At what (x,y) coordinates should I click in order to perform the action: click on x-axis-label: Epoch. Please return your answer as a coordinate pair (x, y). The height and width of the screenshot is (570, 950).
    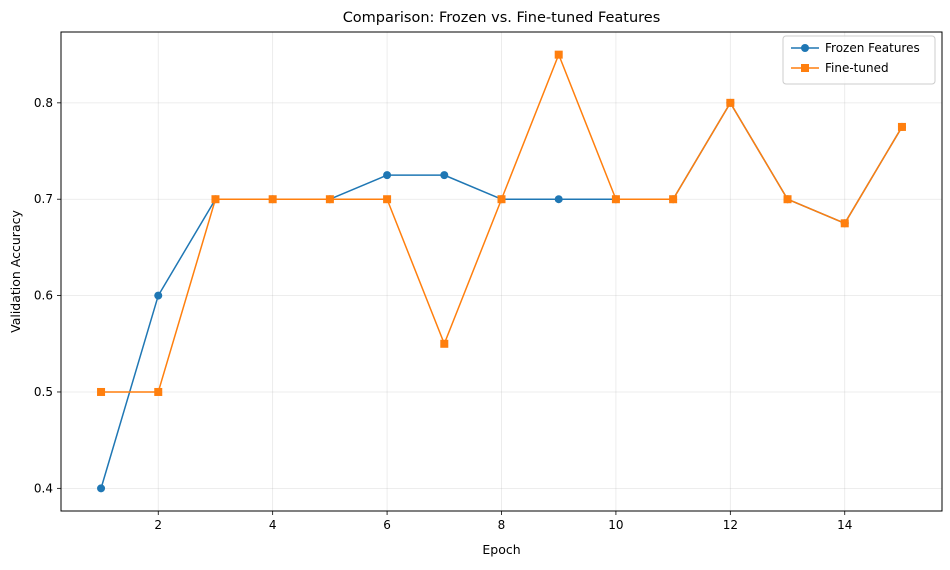
    Looking at the image, I should click on (501, 549).